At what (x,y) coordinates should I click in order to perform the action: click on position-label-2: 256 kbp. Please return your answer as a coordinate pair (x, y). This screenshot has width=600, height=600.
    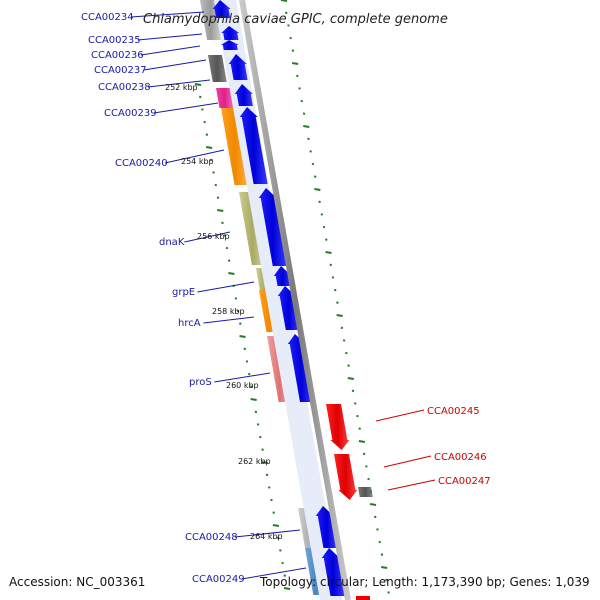
    Looking at the image, I should click on (213, 236).